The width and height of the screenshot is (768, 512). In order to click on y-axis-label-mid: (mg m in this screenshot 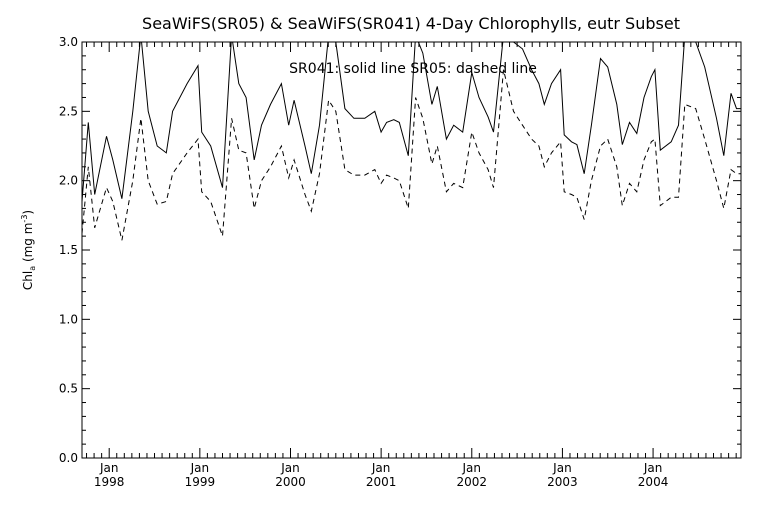, I will do `click(28, 244)`.